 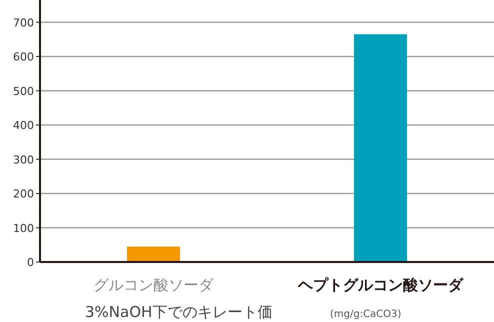 I want to click on y-tick-label: 0, so click(x=30, y=262).